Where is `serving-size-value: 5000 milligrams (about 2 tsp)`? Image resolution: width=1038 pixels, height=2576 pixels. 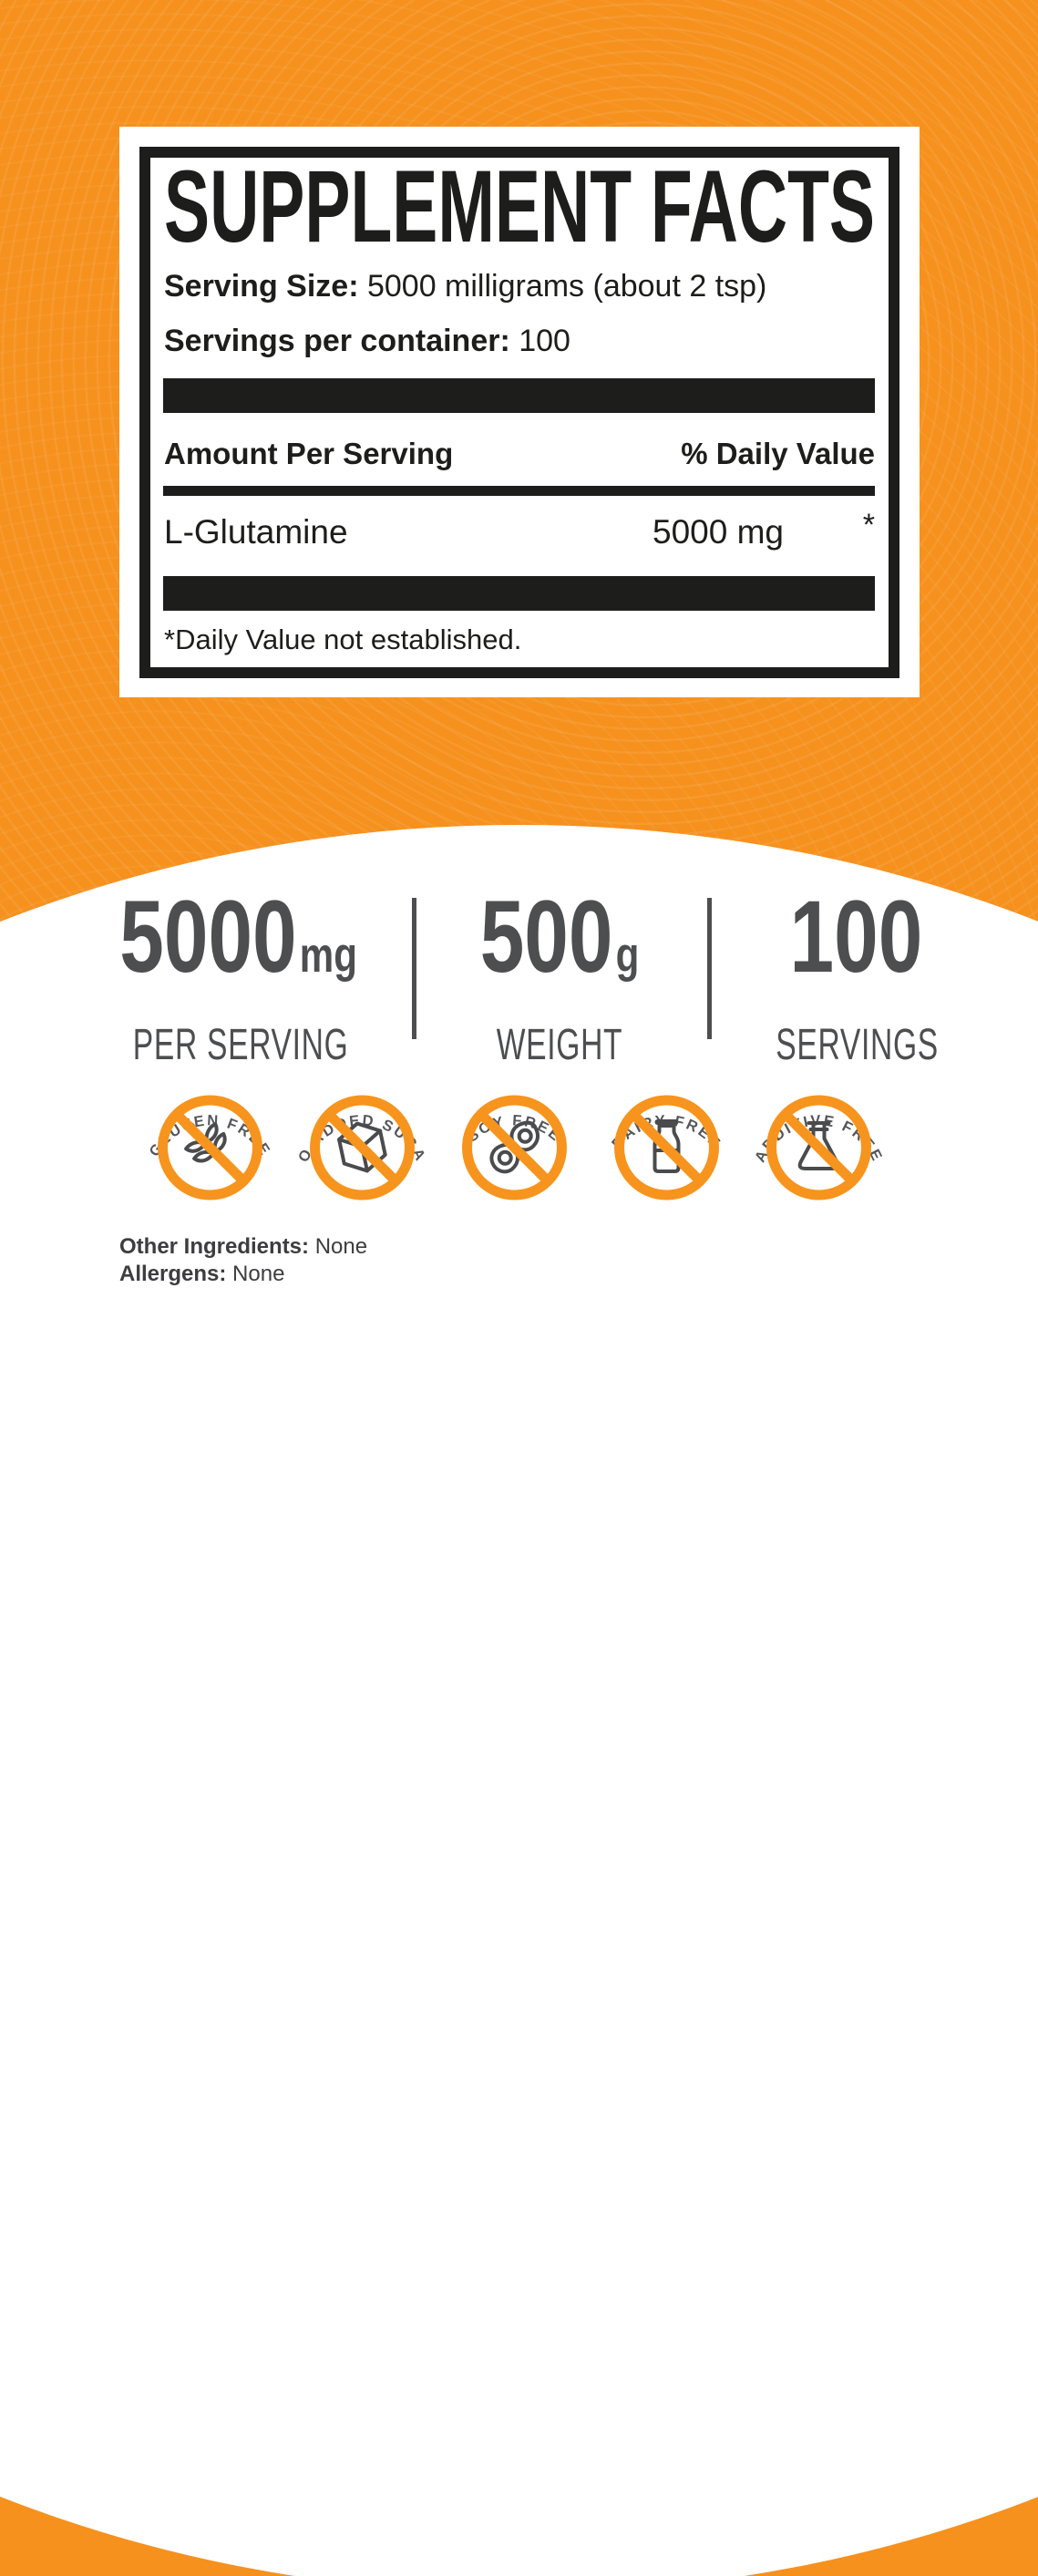 serving-size-value: 5000 milligrams (about 2 tsp) is located at coordinates (566, 286).